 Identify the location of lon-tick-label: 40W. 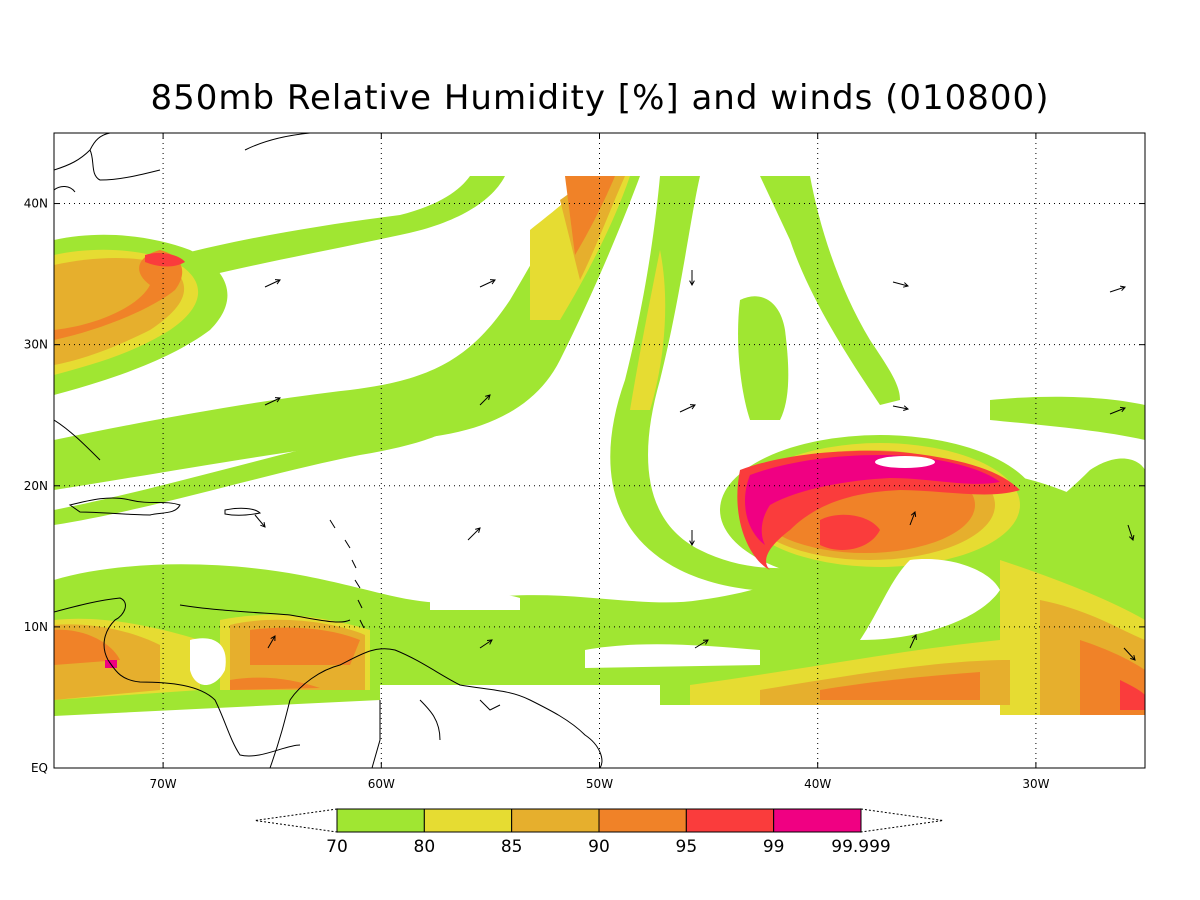
(817, 784).